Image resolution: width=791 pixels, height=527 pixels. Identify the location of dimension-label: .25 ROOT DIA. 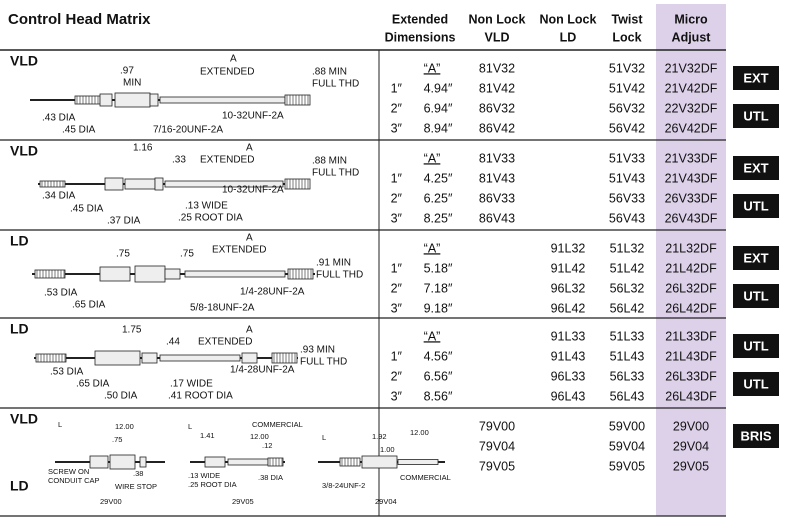
(212, 484).